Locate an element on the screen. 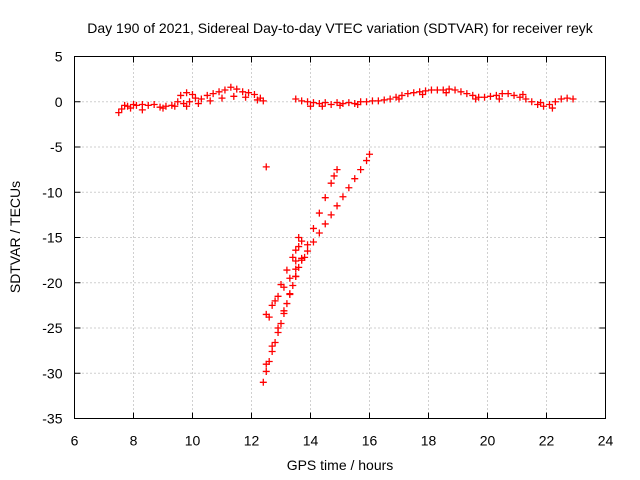 Image resolution: width=640 pixels, height=480 pixels. x-tick-label: 22 is located at coordinates (547, 441).